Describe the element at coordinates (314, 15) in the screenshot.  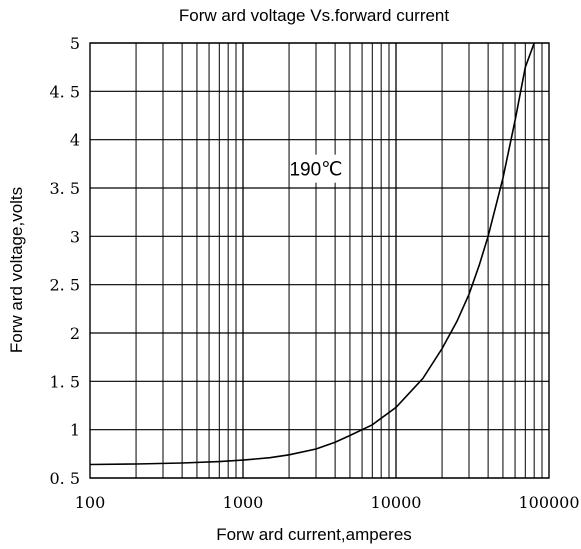
I see `chart-title: Forw ard voltage Vs.forward current` at that location.